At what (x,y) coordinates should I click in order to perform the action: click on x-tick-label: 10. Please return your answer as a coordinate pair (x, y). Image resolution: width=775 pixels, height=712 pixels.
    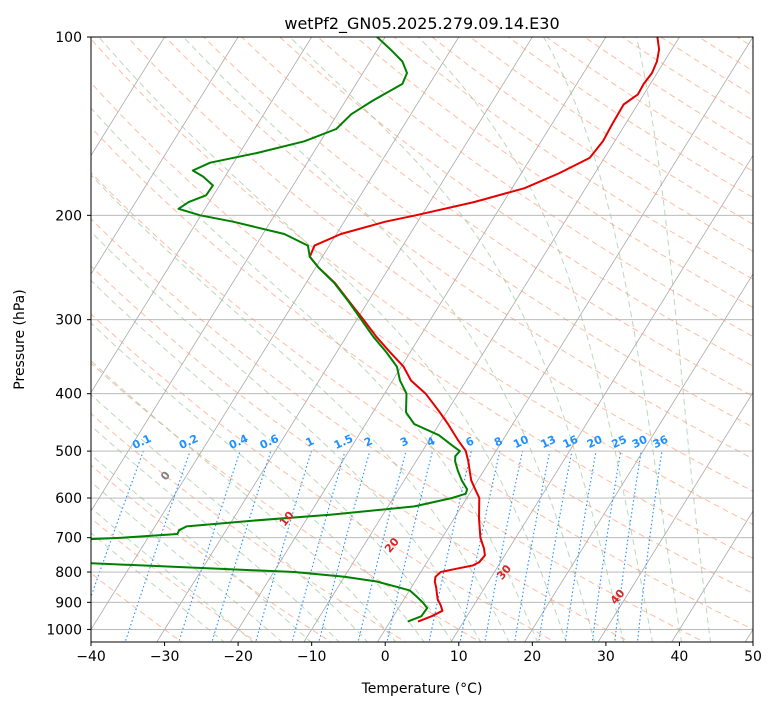
    Looking at the image, I should click on (459, 657).